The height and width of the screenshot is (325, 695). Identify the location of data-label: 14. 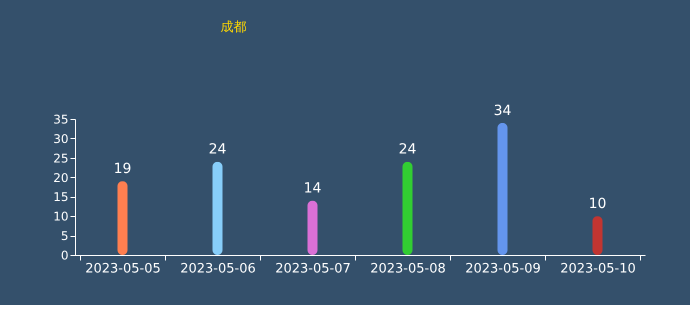
(313, 188).